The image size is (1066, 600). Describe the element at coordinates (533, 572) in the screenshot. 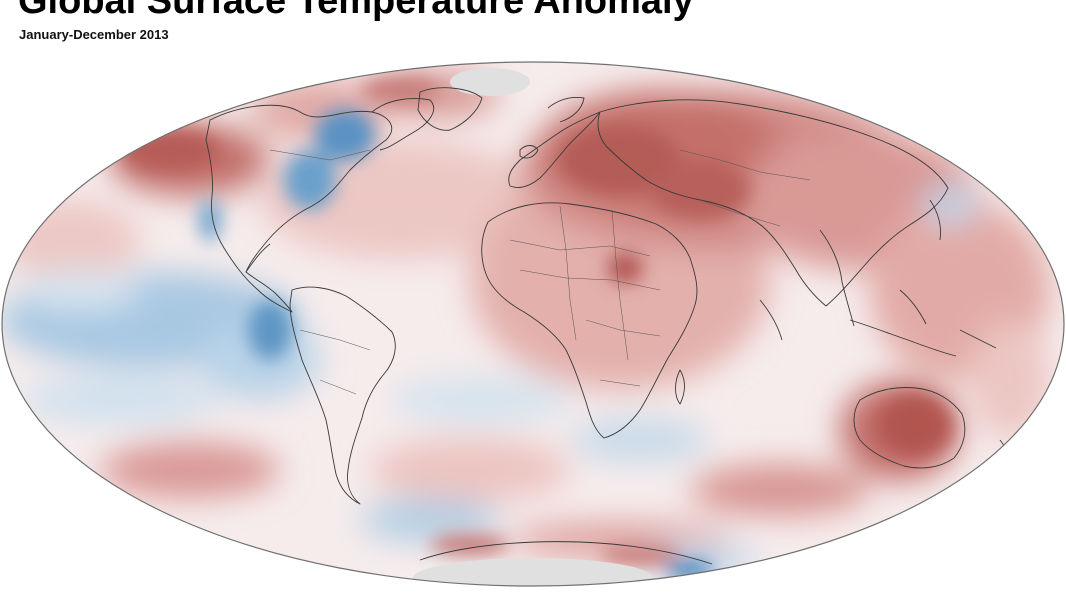

I see `antarctic-no-data` at that location.